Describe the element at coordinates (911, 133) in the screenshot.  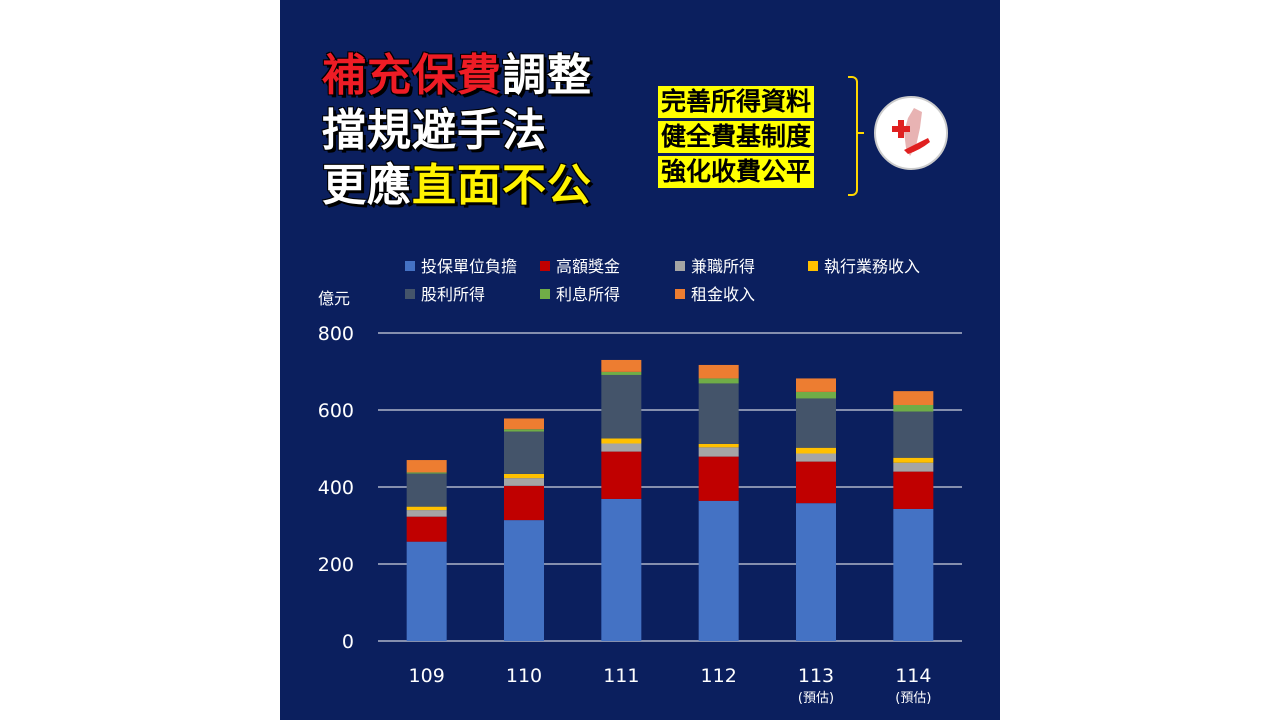
I see `nhi-logo-icon` at that location.